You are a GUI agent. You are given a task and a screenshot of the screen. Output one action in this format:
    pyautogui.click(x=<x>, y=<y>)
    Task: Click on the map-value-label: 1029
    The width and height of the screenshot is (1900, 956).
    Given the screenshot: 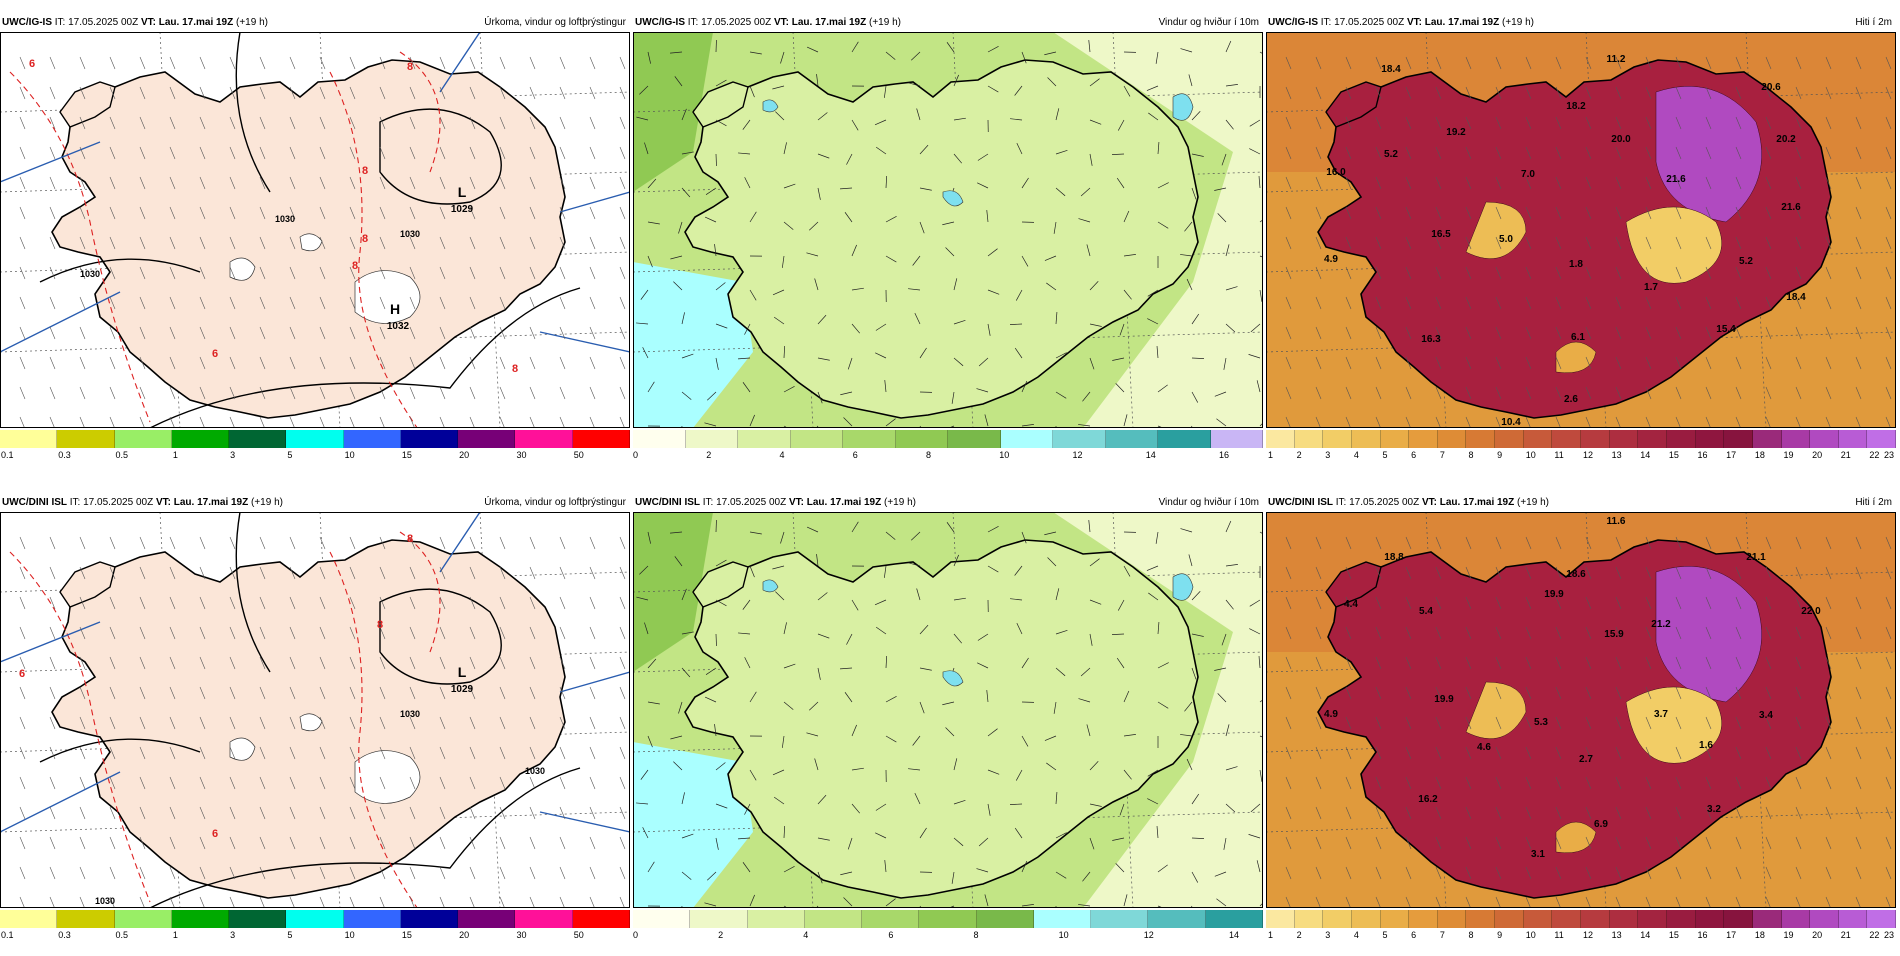 What is the action you would take?
    pyautogui.click(x=462, y=689)
    